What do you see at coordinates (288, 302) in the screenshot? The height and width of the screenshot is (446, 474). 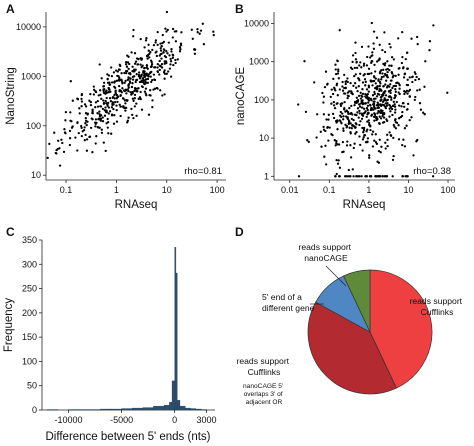 I see `pie-label-blue: 5' end of a different gene` at bounding box center [288, 302].